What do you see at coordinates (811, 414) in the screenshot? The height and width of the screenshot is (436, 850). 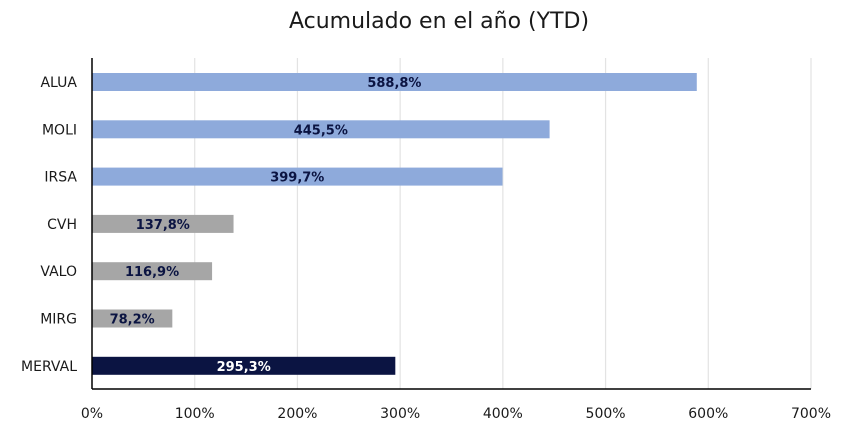 I see `x-tick-label: 700%` at bounding box center [811, 414].